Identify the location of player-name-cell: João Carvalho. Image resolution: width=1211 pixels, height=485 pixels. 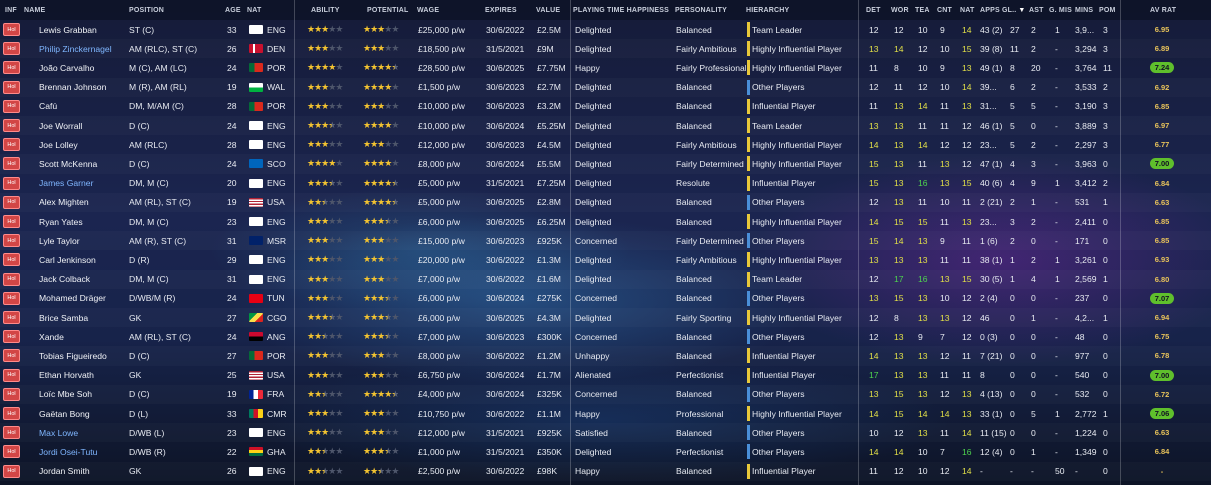
(83, 67).